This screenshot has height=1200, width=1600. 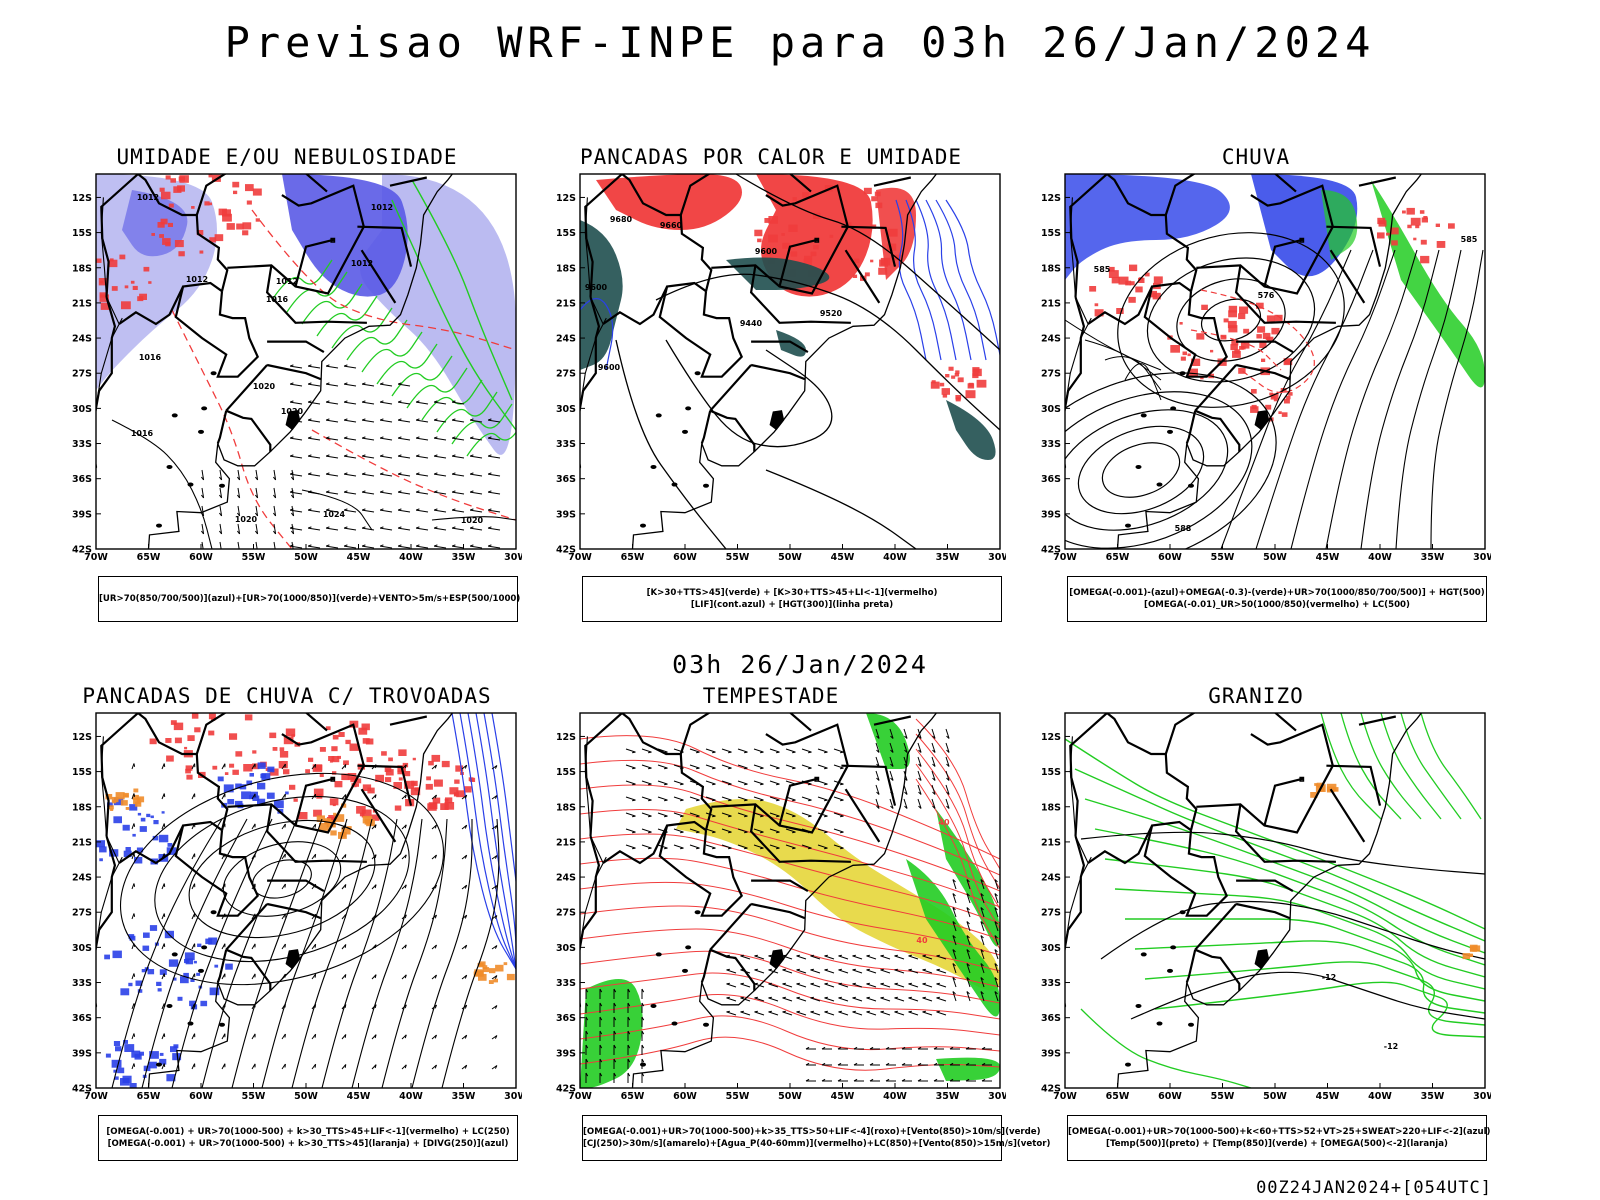 I want to click on orange-spot, so click(x=485, y=967).